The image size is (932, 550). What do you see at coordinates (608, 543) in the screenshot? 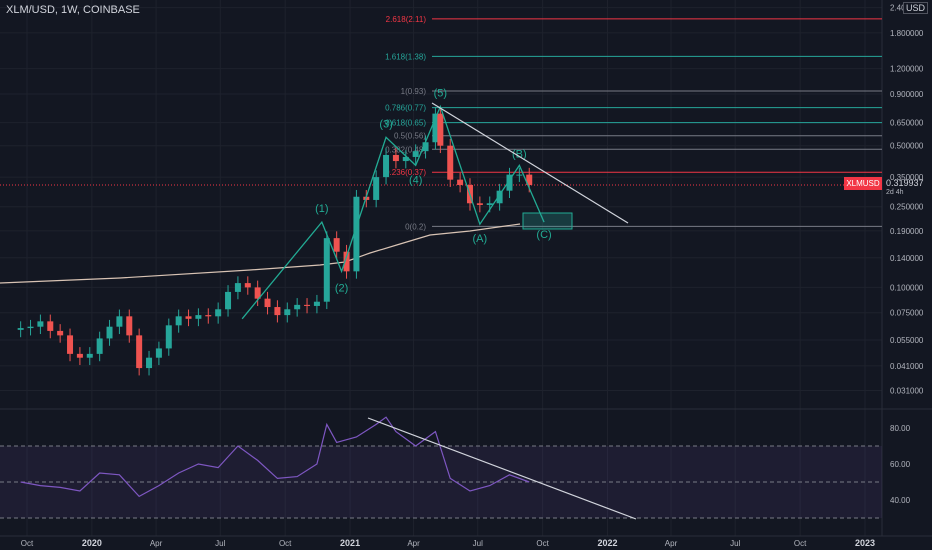
I see `time-axis-label: 2022` at bounding box center [608, 543].